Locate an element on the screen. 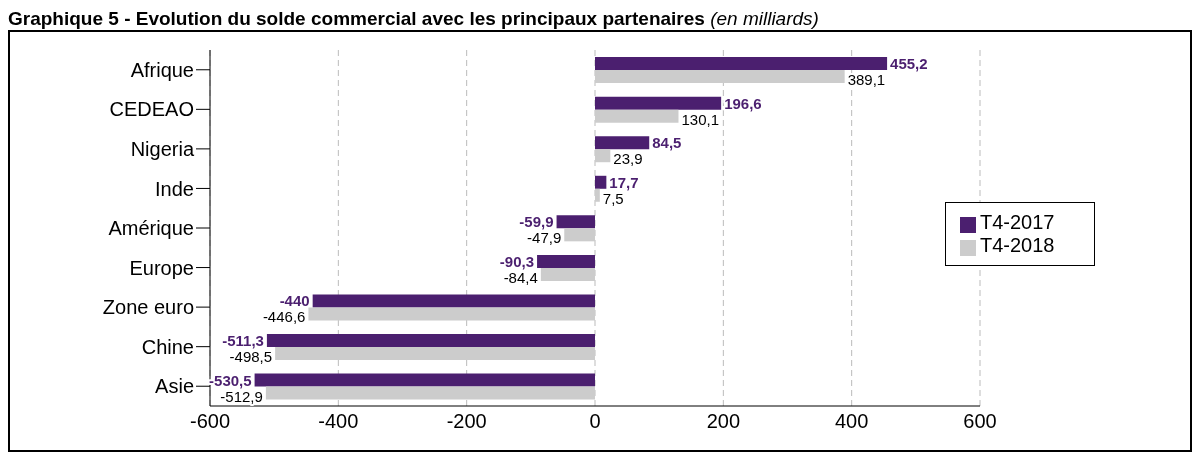 The height and width of the screenshot is (457, 1202). x-tick-label: 0 is located at coordinates (595, 421).